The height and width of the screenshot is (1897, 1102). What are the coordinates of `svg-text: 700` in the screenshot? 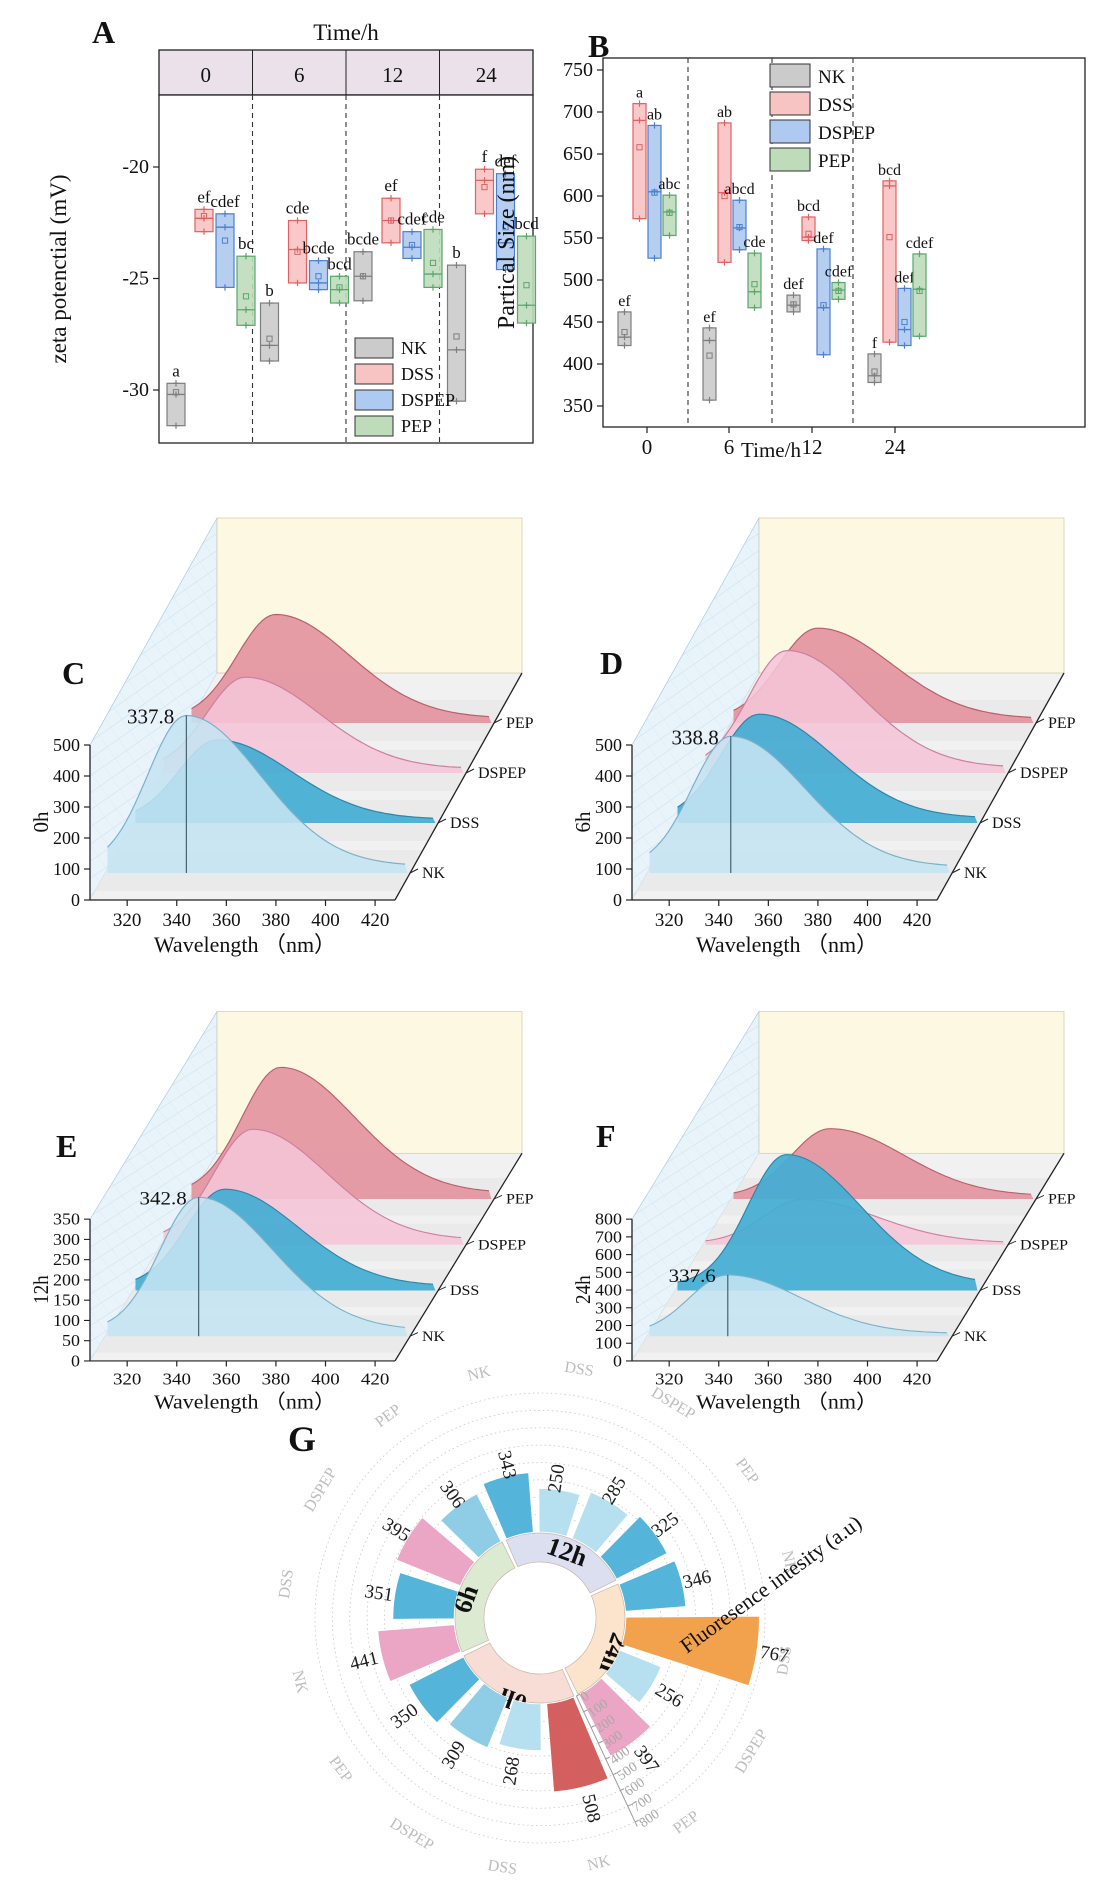 It's located at (608, 1237).